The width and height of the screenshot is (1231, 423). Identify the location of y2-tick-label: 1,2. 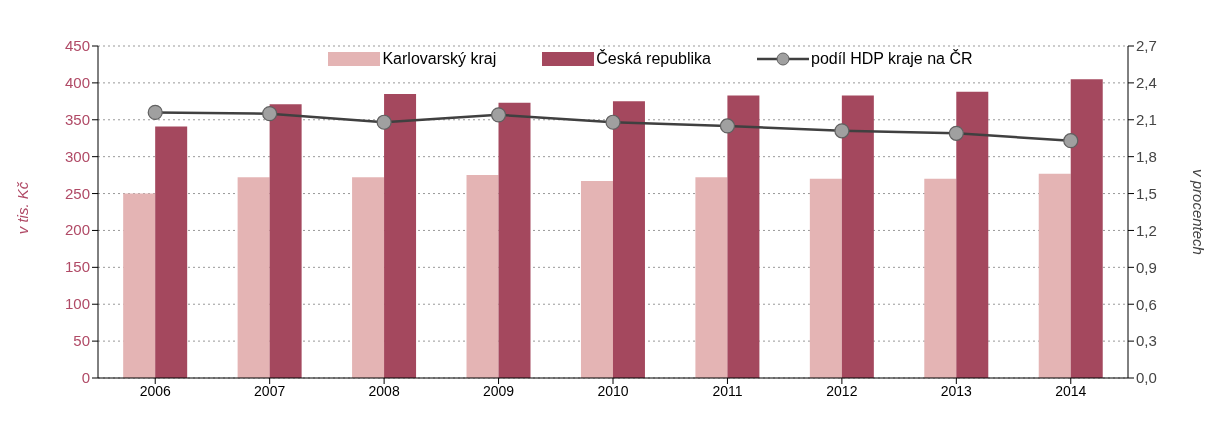
(1146, 230).